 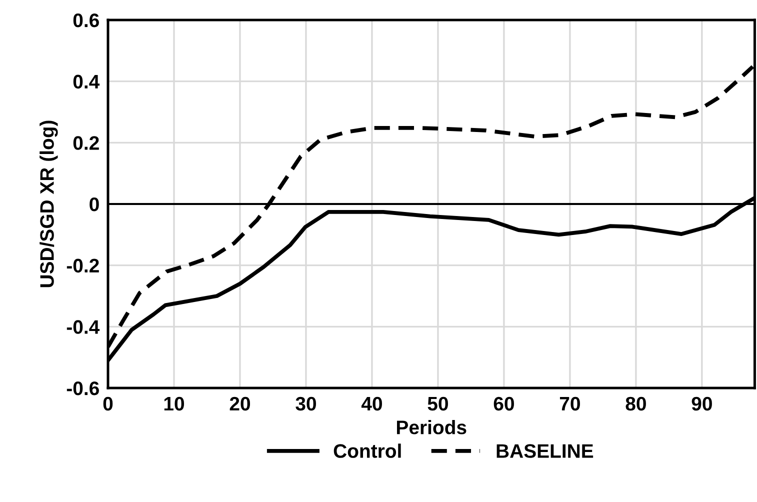 I want to click on legend-label: Control, so click(x=367, y=451).